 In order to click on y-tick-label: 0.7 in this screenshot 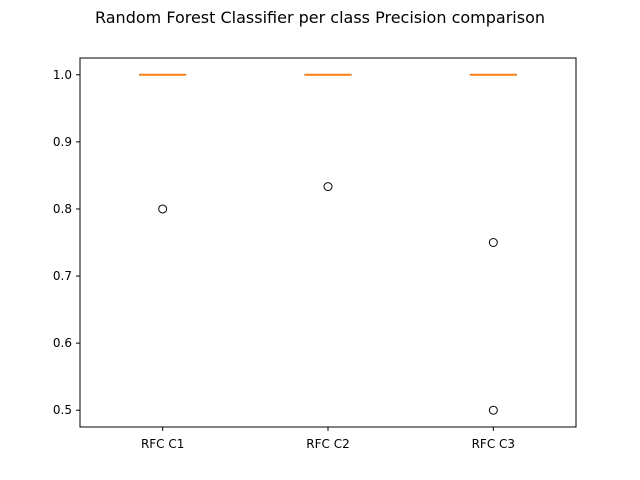, I will do `click(62, 276)`.